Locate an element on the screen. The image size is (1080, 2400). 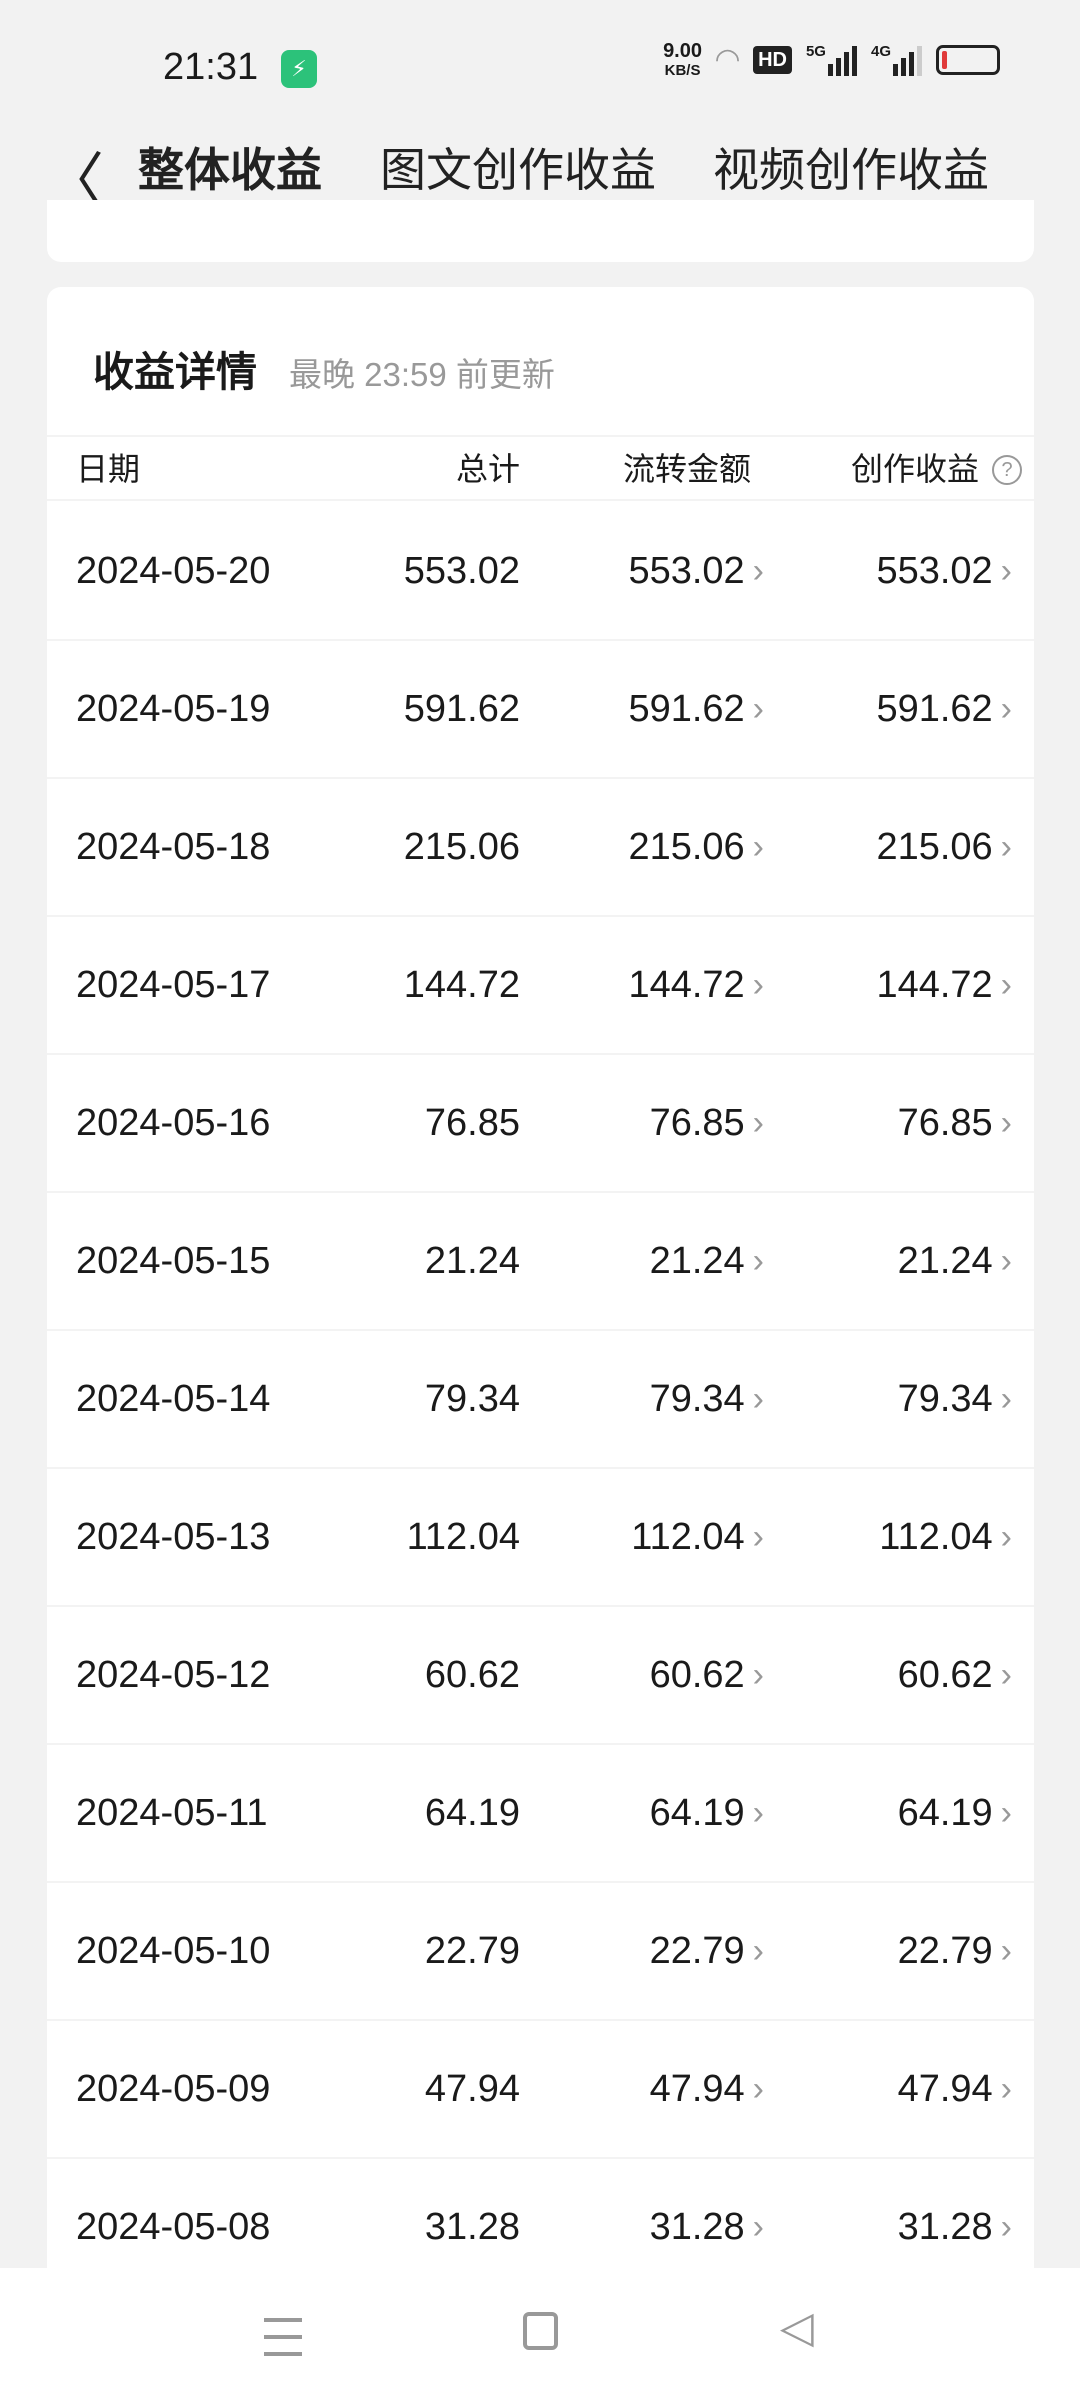
row-flow-link: 553.02 › is located at coordinates (696, 571).